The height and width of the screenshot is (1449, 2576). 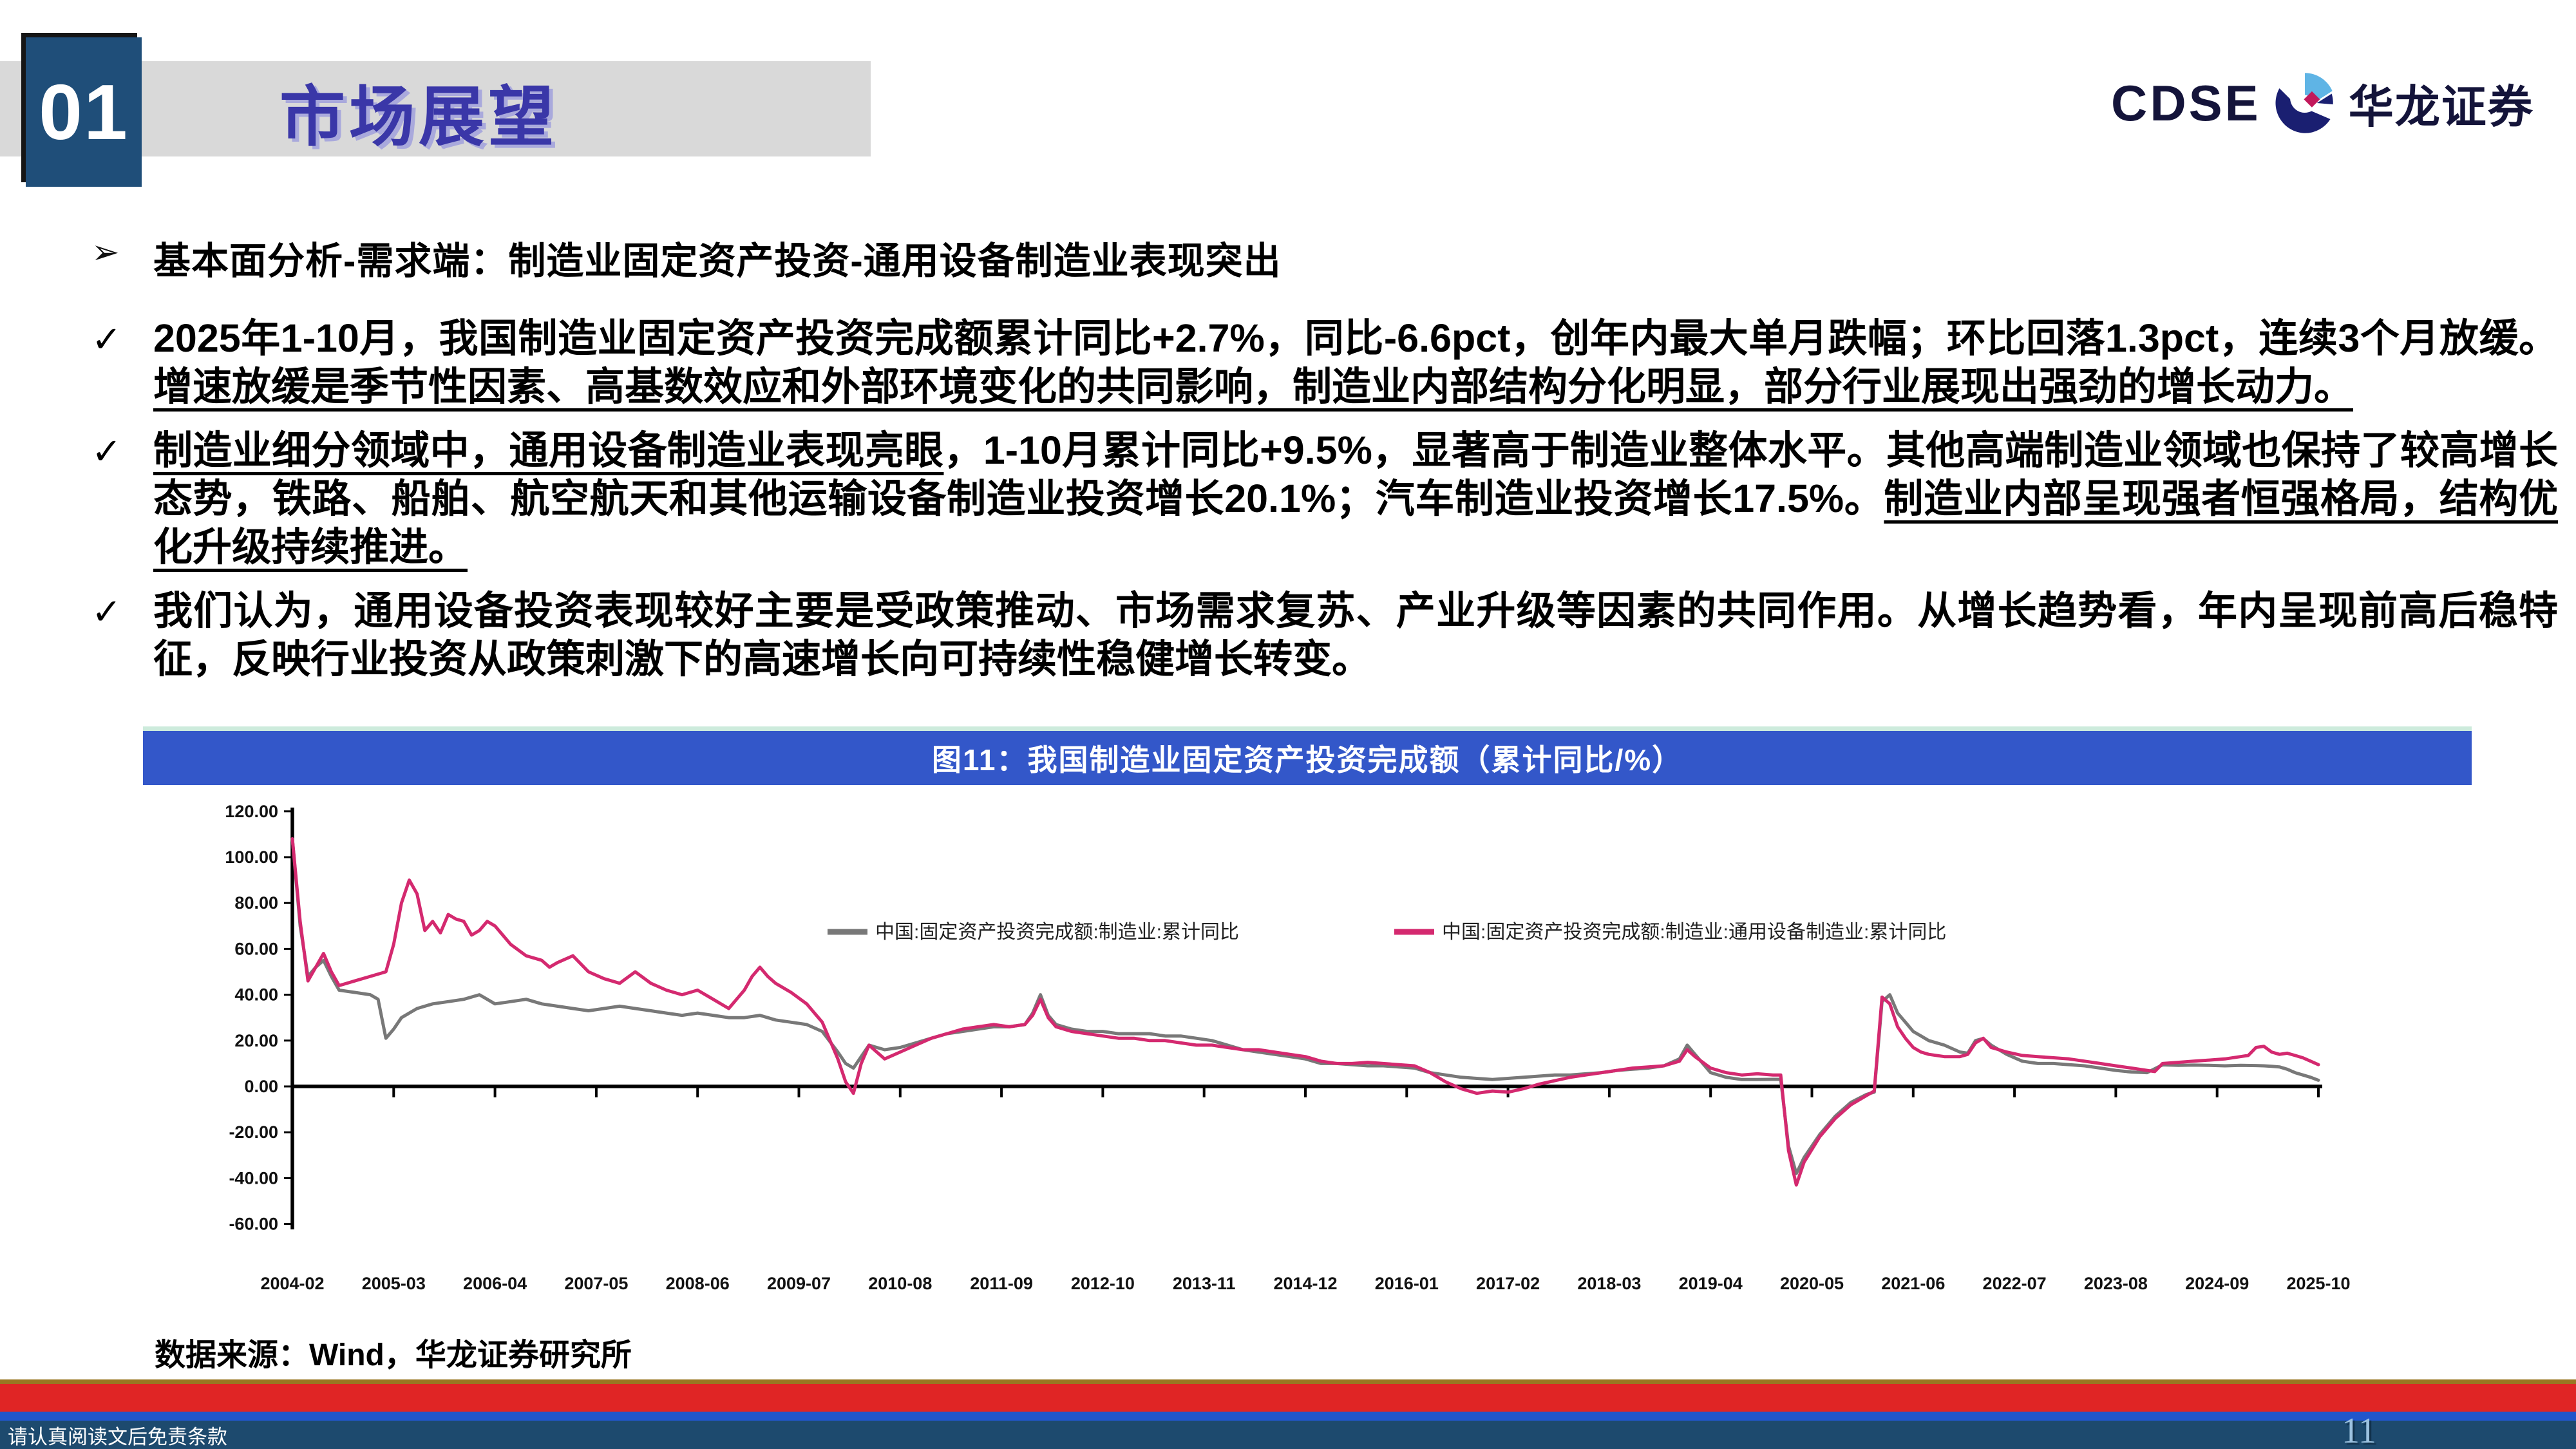 I want to click on page-title: 市场展望, so click(x=418, y=117).